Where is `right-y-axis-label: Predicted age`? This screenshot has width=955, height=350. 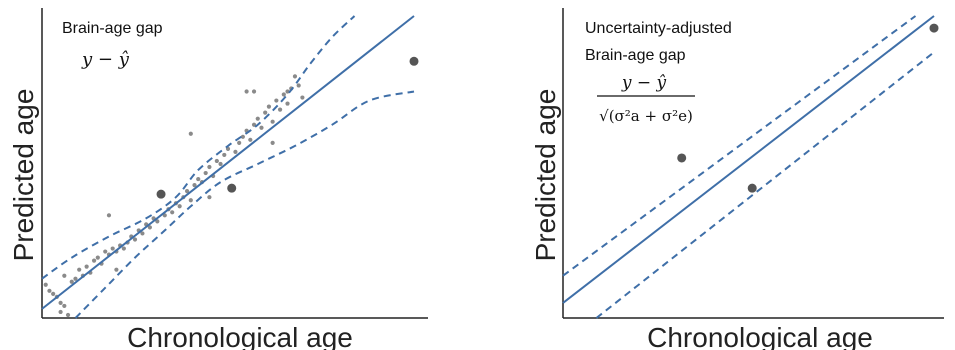 right-y-axis-label: Predicted age is located at coordinates (545, 175).